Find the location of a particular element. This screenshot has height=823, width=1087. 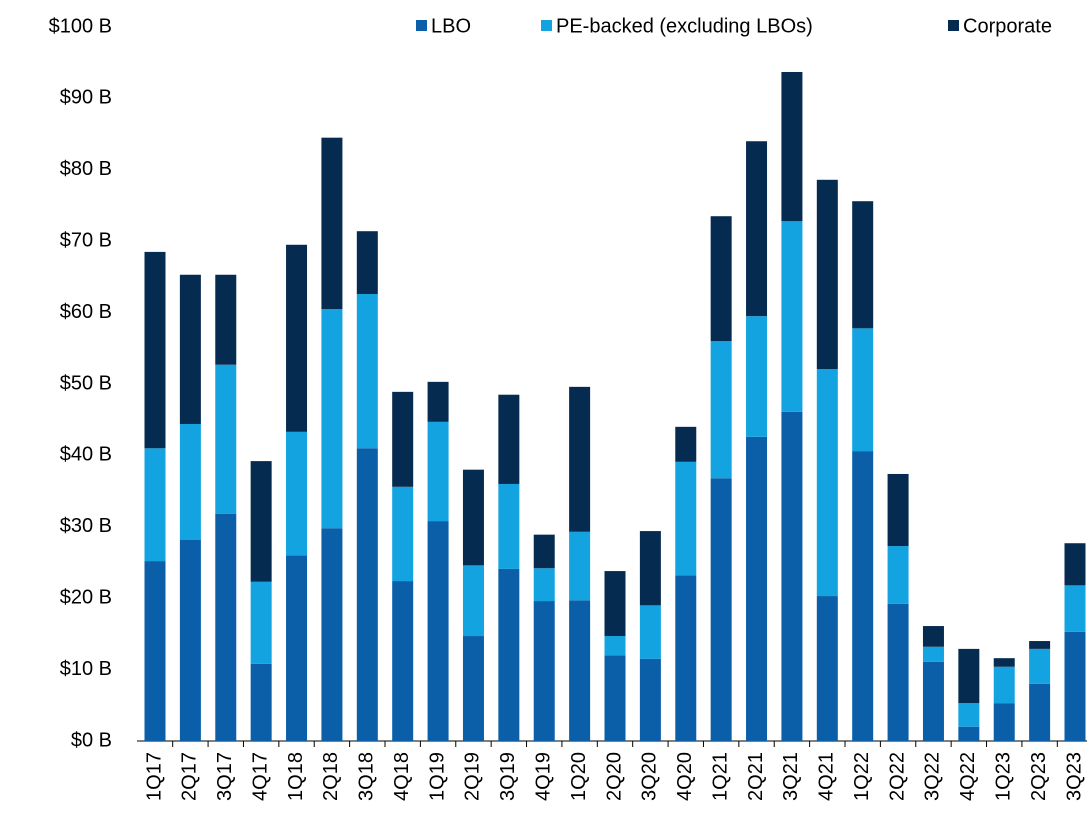

x-tick-label: 1Q22 is located at coordinates (862, 776).